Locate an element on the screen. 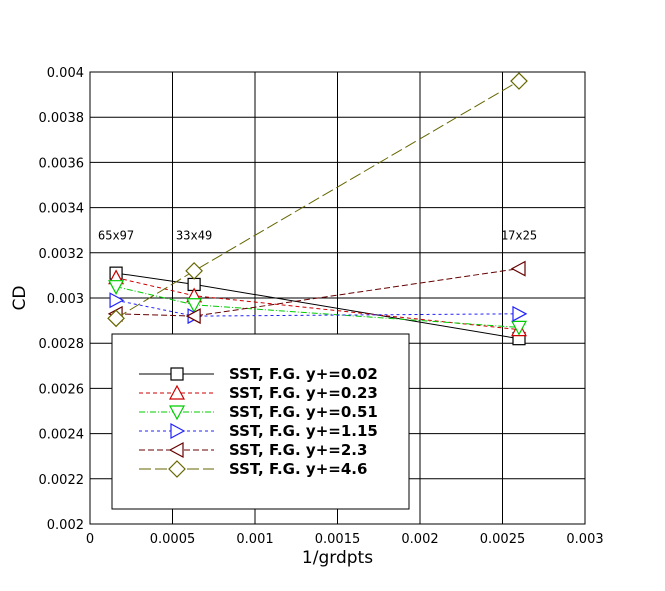 The height and width of the screenshot is (591, 665). x-tick-label: 0 is located at coordinates (90, 539).